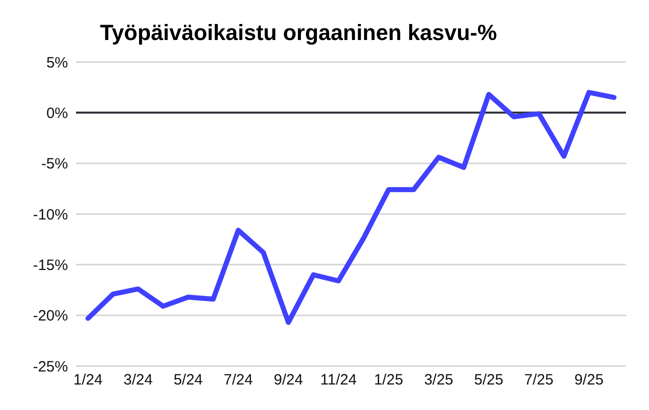 The image size is (649, 410). Describe the element at coordinates (57, 63) in the screenshot. I see `y-tick-label: 5%` at that location.